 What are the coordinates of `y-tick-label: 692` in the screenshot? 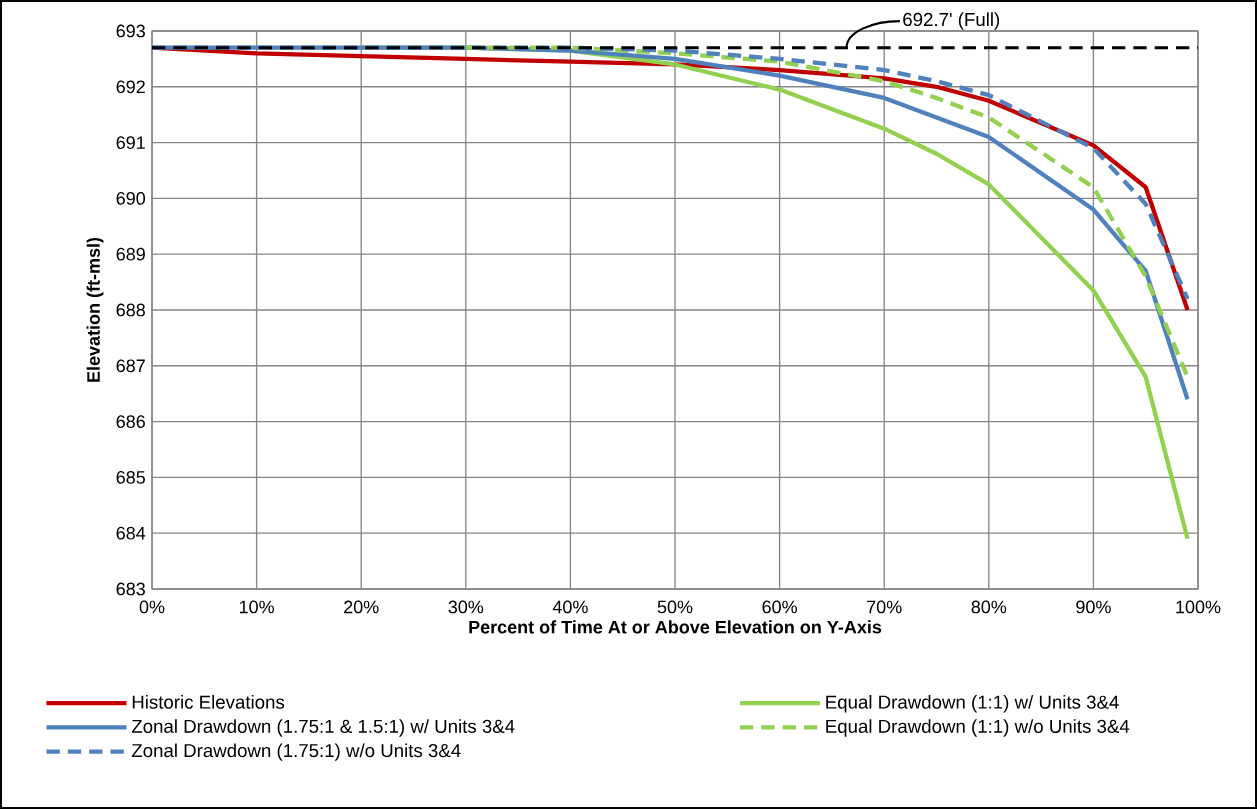 It's located at (130, 87).